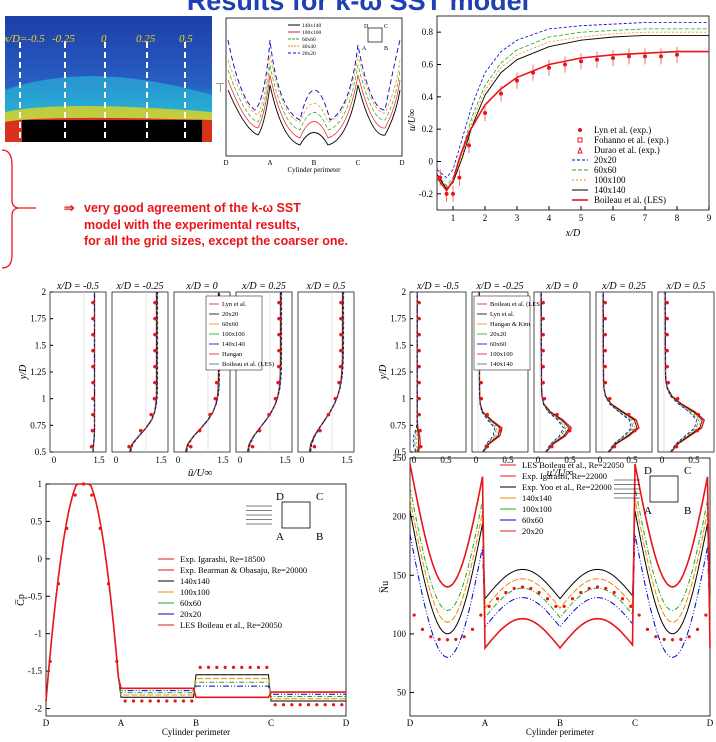 This screenshot has width=716, height=742. I want to click on legend-item: 20x20, so click(532, 531).